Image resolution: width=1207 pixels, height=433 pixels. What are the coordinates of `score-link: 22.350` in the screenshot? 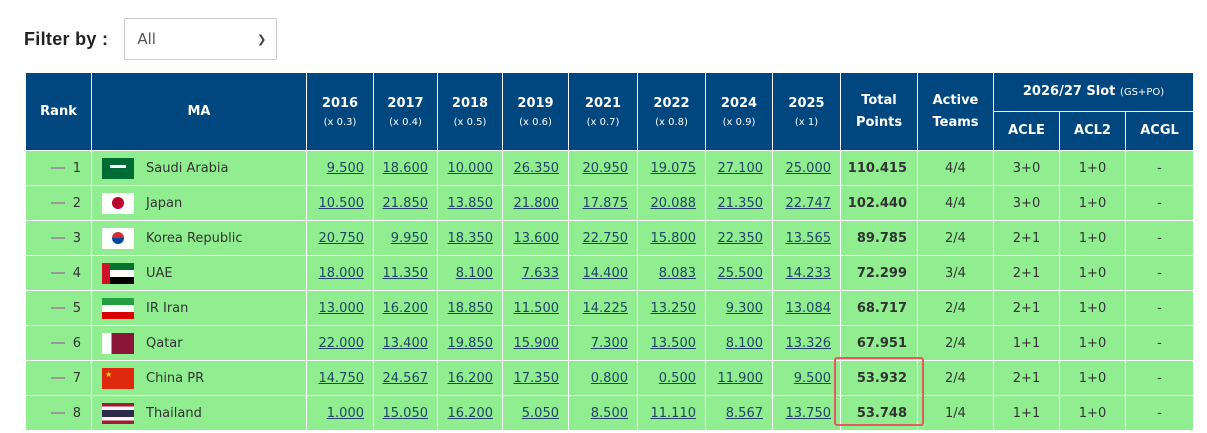 It's located at (740, 238).